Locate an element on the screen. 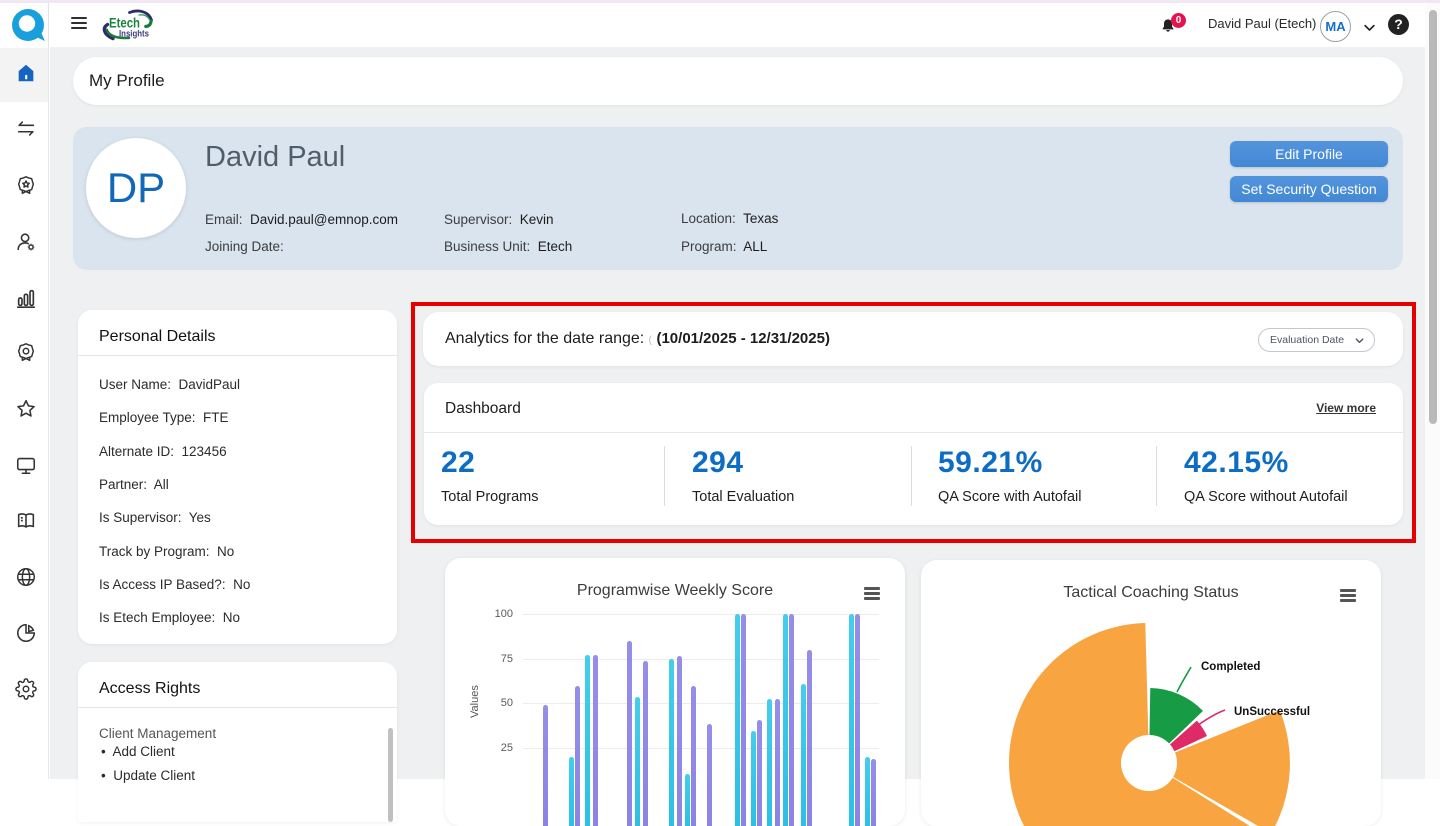 This screenshot has width=1440, height=826. svg-text: UnSuccessful is located at coordinates (1272, 712).